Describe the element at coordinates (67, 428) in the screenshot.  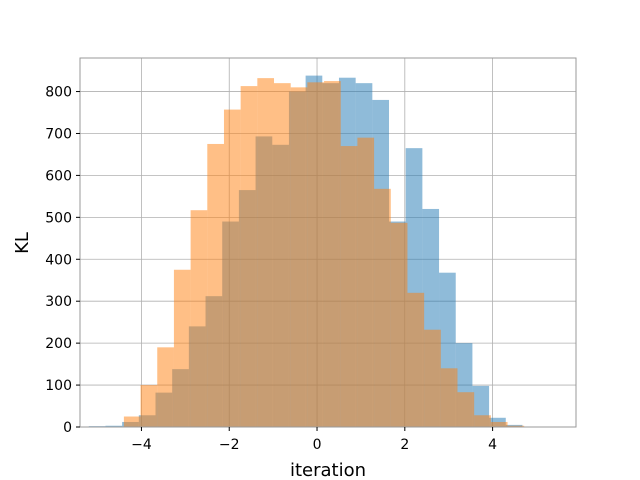
I see `y-tick-label: 0` at that location.